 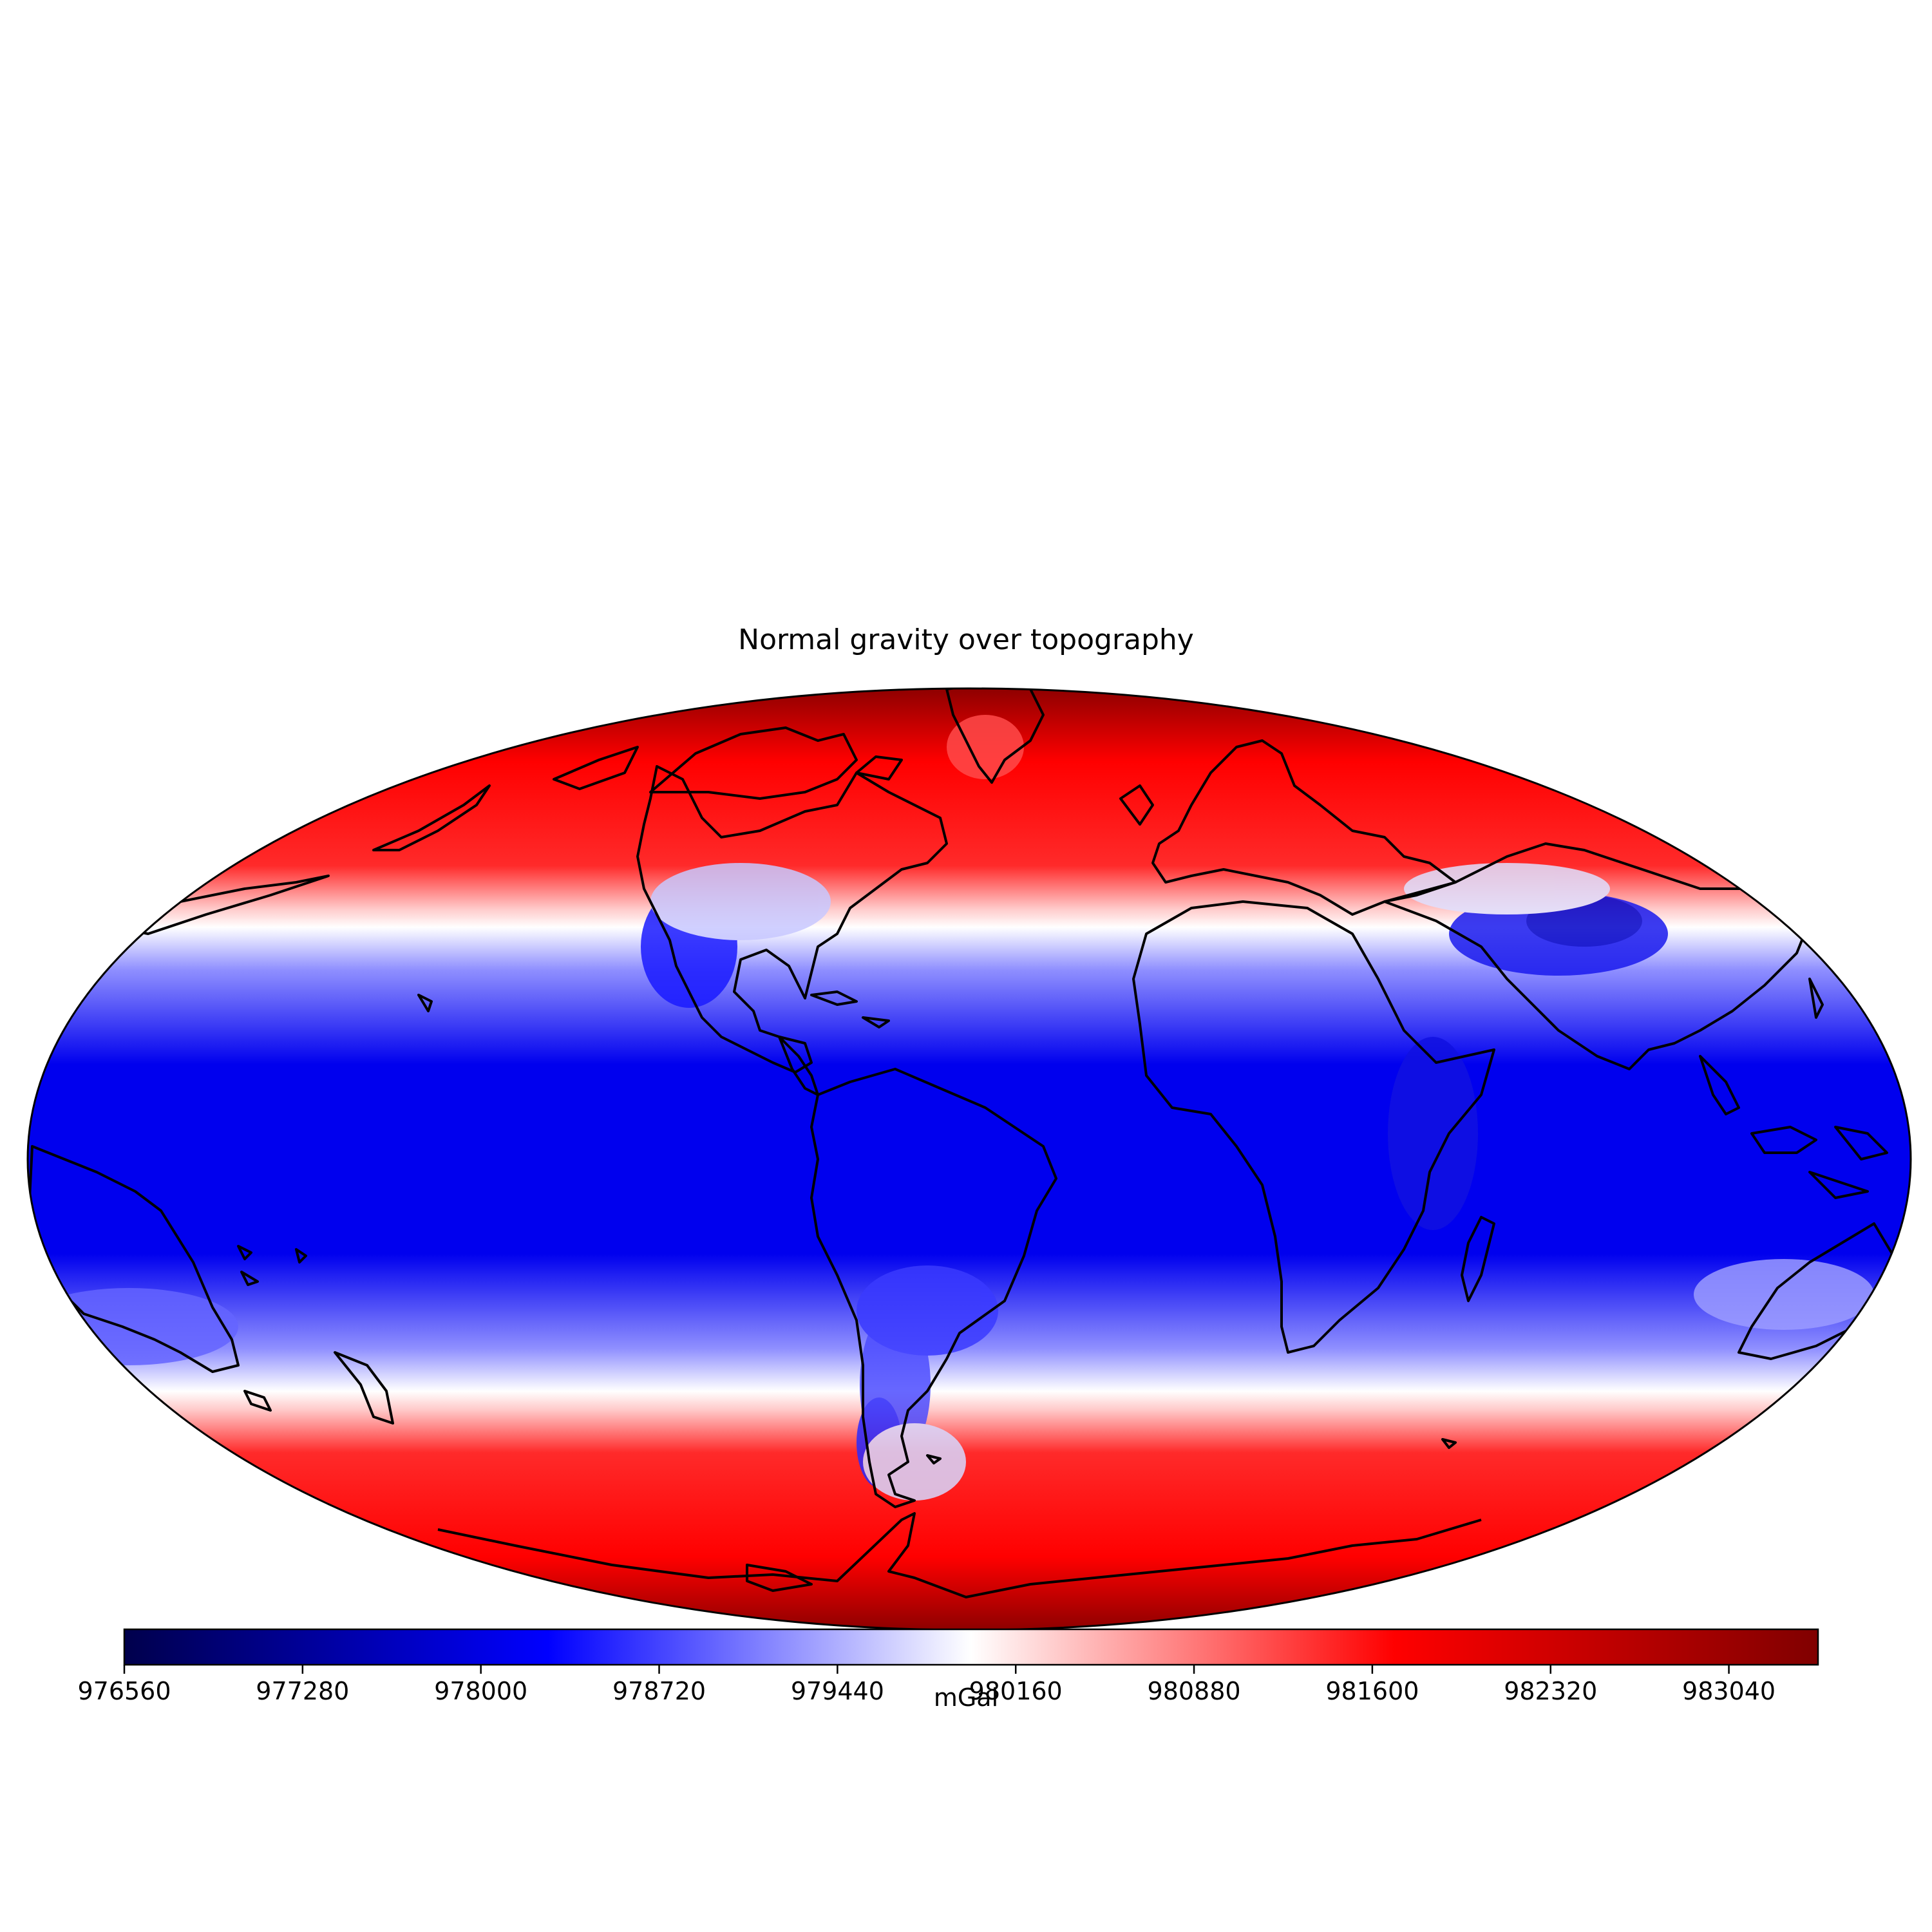 I want to click on colorbar-ramp, so click(x=971, y=1647).